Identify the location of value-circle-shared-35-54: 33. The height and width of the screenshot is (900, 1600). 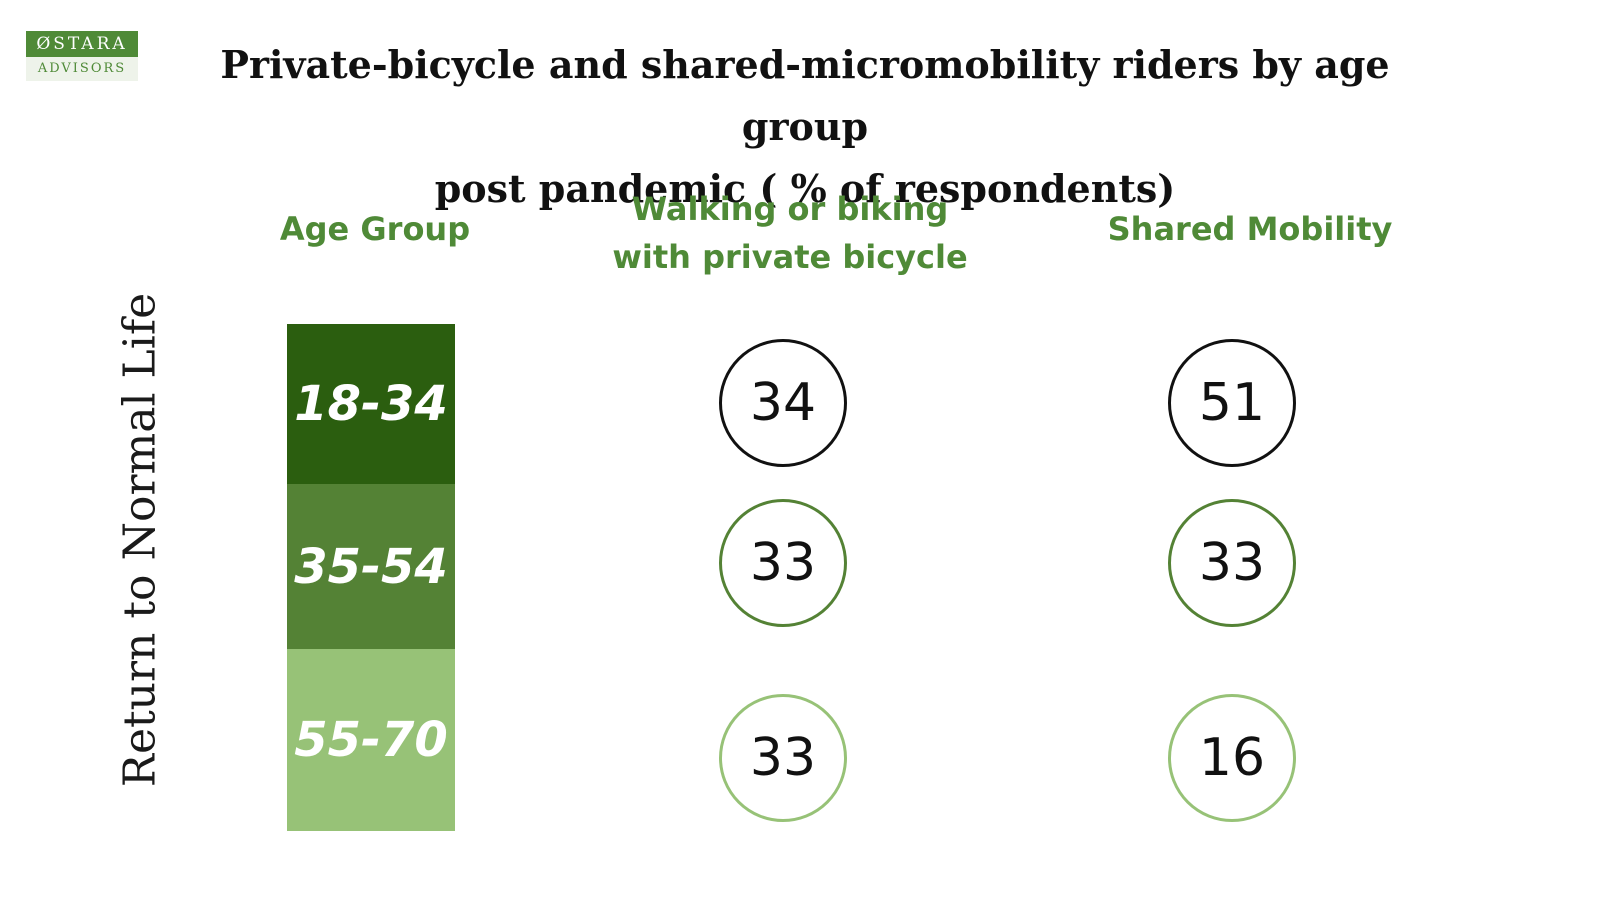
(1232, 563).